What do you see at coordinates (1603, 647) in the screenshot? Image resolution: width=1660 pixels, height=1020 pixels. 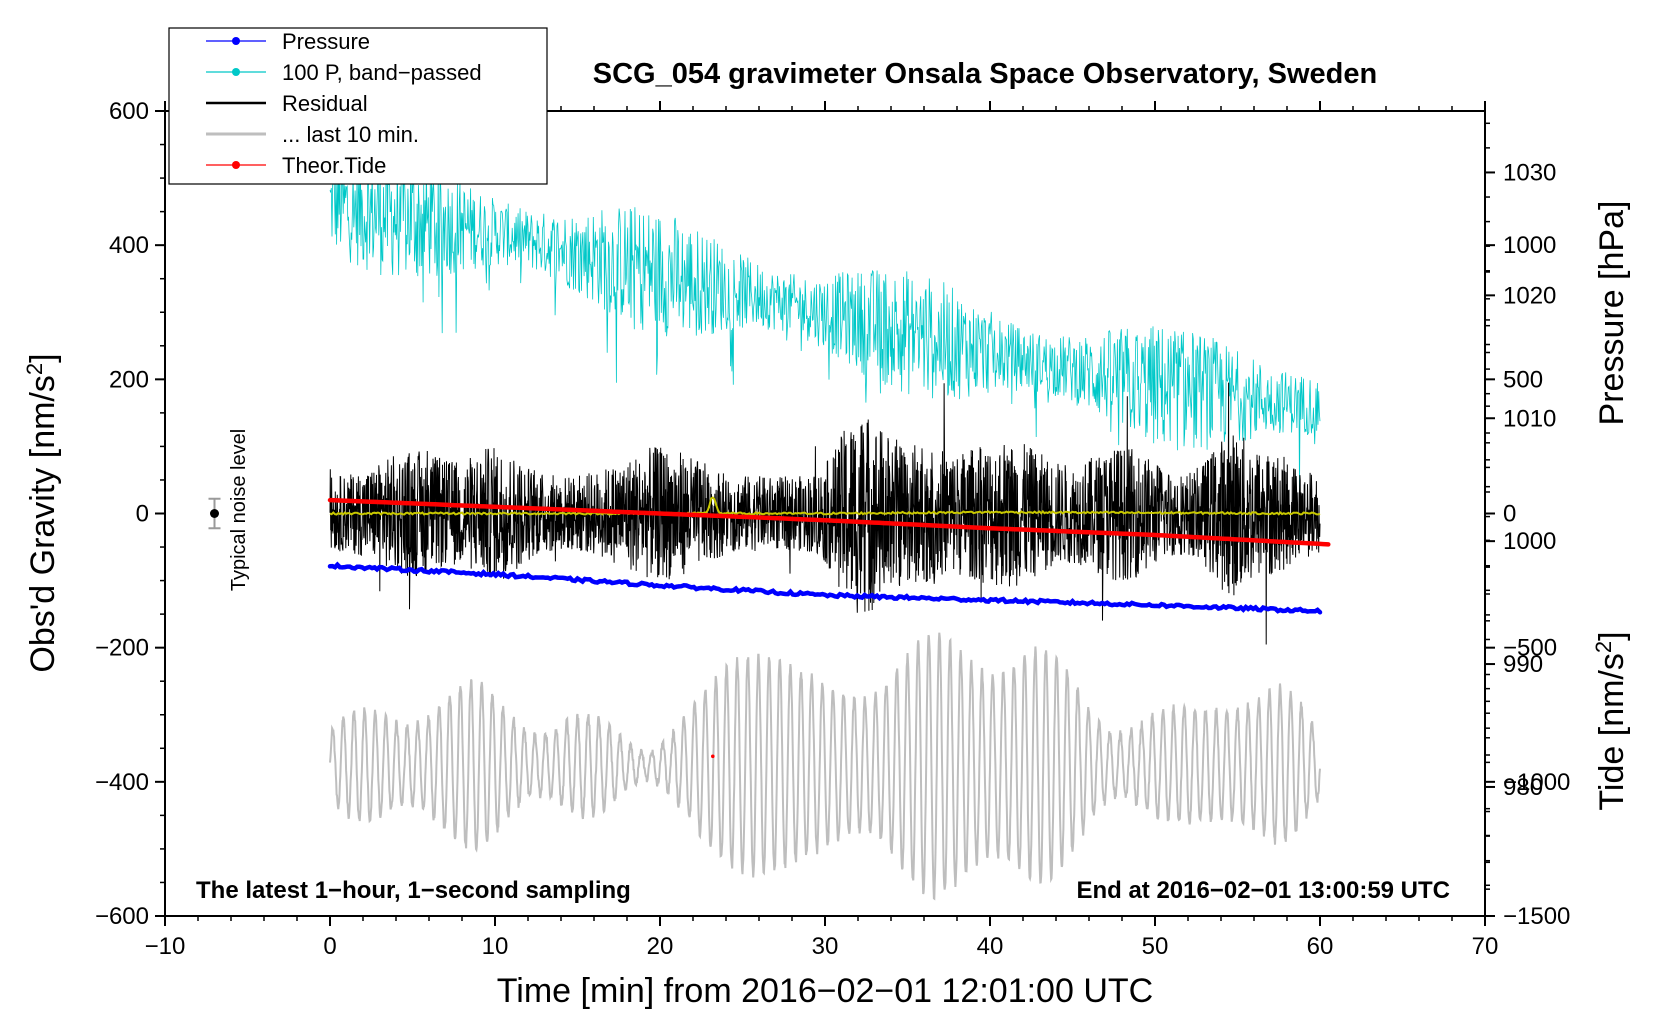 I see `y-axis-label-tide-sup: 2` at bounding box center [1603, 647].